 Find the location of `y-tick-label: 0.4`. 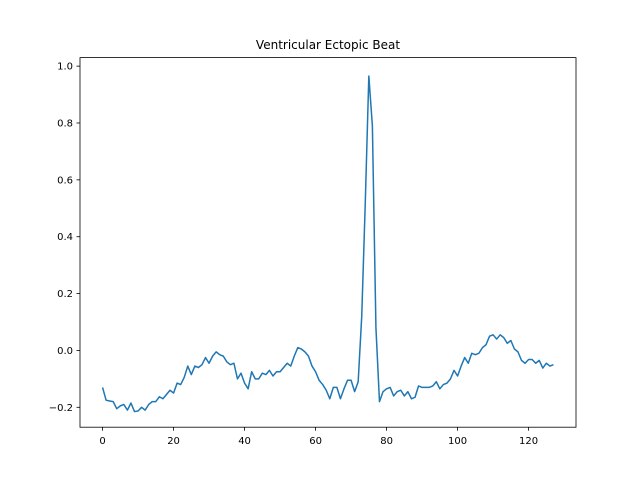

y-tick-label: 0.4 is located at coordinates (65, 237).